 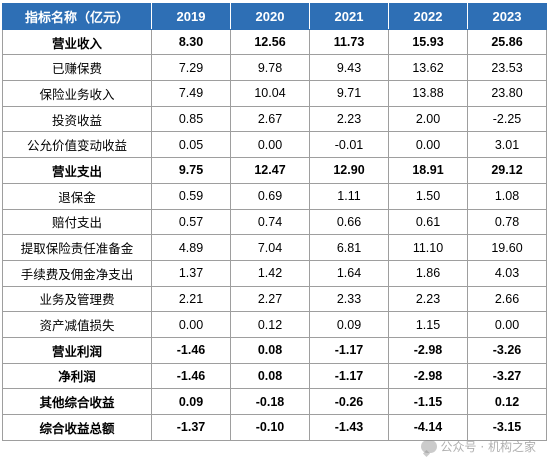 I want to click on row-label: 手续费及佣金净支出, so click(x=77, y=273).